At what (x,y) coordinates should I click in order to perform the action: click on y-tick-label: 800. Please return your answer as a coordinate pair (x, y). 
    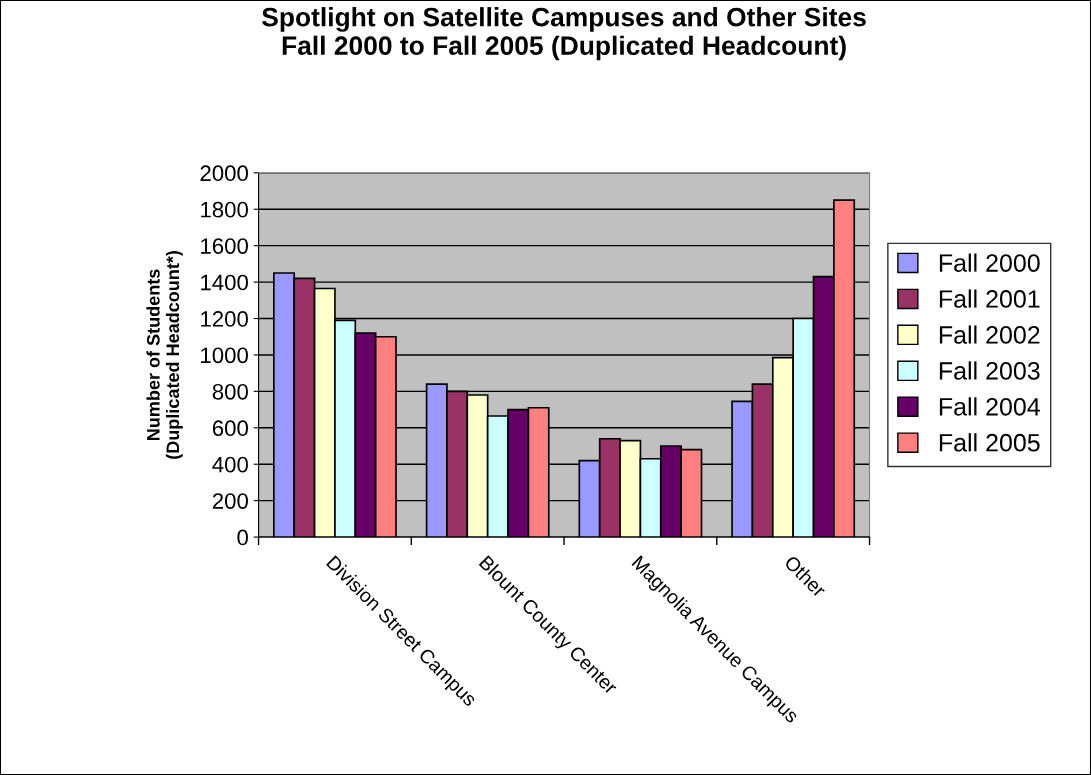
    Looking at the image, I should click on (230, 391).